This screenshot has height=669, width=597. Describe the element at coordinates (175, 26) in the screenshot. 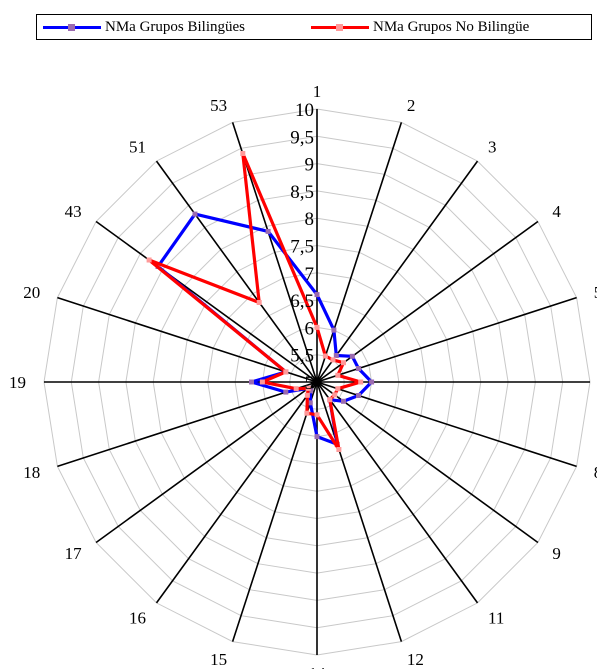

I see `legend-label-bilingual: NMa Grupos Bilingües` at that location.